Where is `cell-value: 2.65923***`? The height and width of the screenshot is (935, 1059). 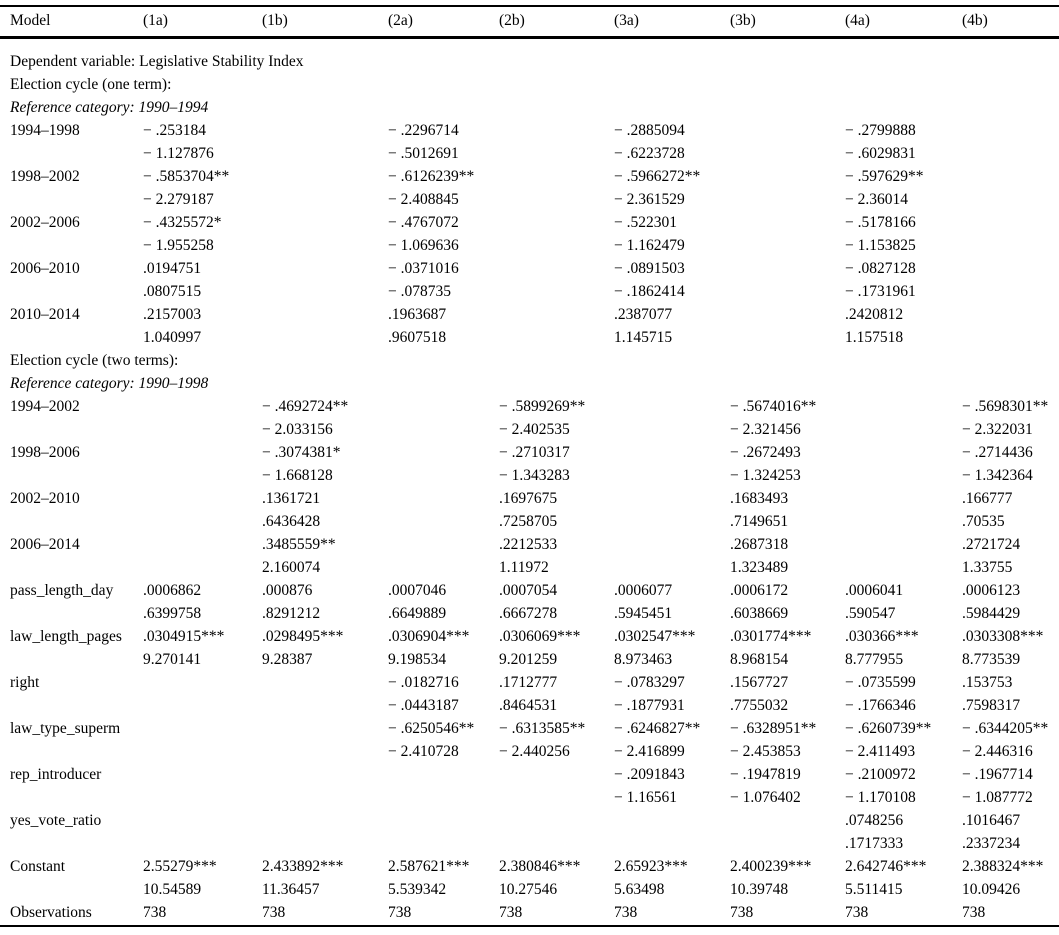 cell-value: 2.65923*** is located at coordinates (651, 867).